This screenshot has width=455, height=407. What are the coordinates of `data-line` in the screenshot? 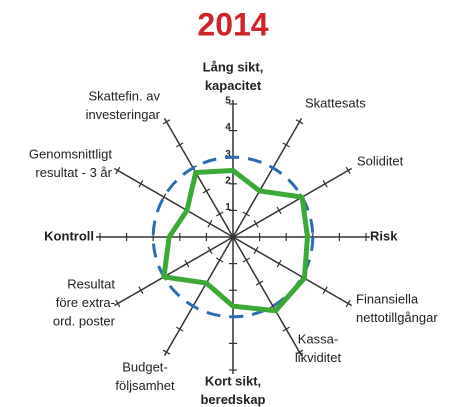 It's located at (235, 241).